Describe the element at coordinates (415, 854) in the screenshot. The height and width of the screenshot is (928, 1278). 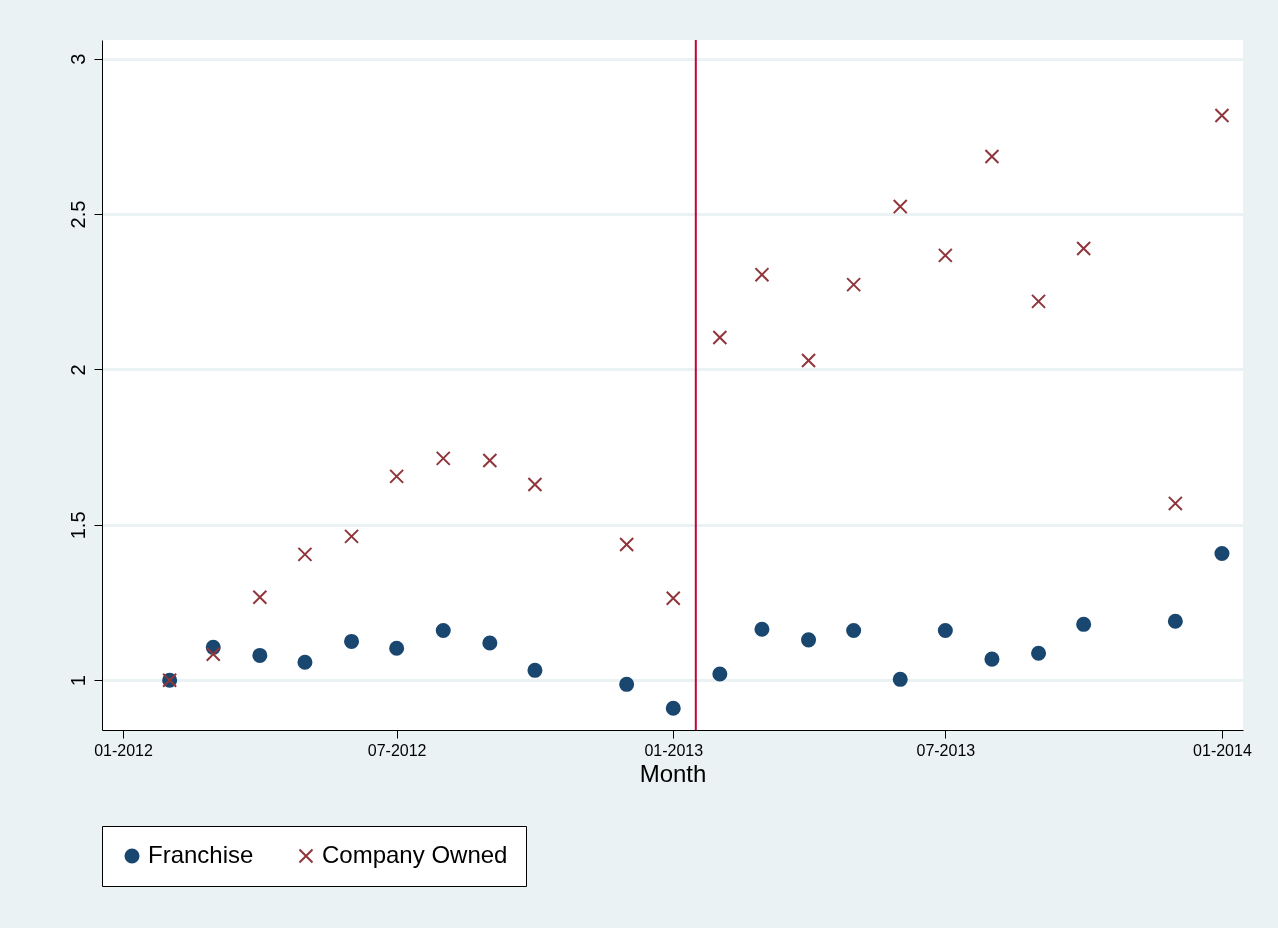
I see `legend-label: Company Owned` at that location.